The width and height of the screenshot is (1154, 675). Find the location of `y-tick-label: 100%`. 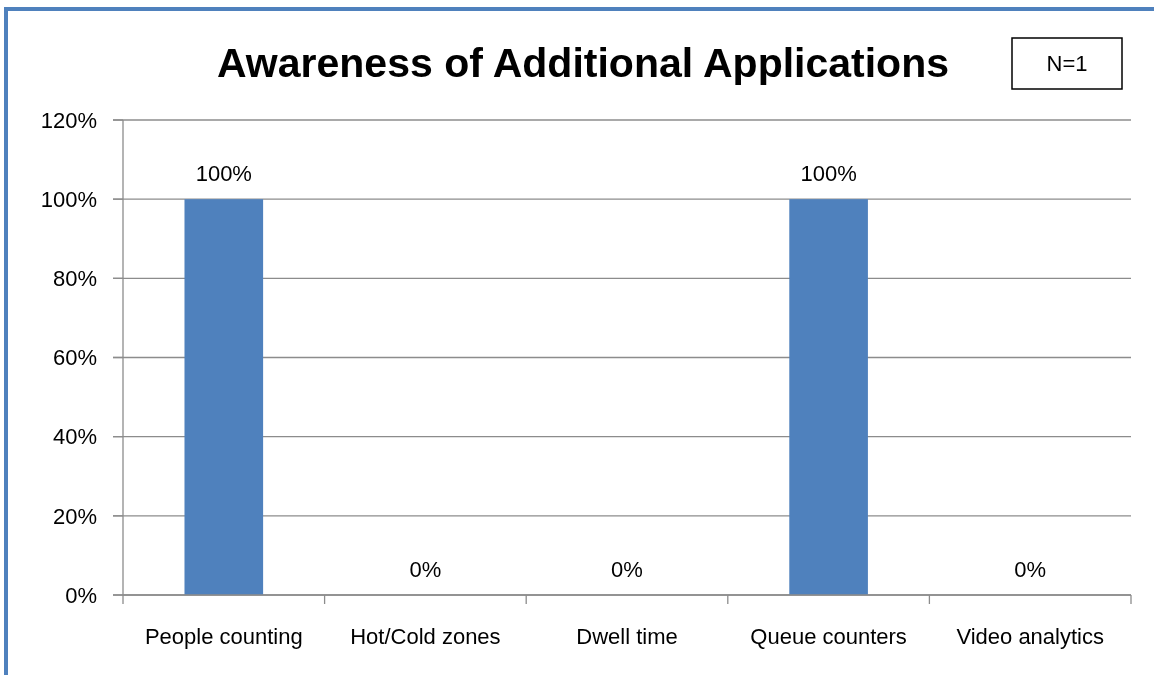

y-tick-label: 100% is located at coordinates (68, 199).